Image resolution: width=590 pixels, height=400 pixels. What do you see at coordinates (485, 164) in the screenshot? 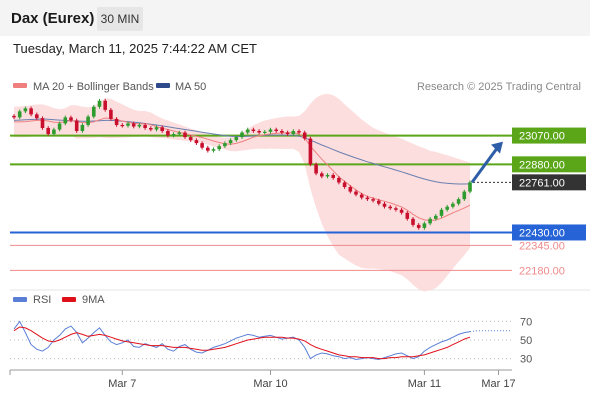
I see `forecast-arrow-icon` at bounding box center [485, 164].